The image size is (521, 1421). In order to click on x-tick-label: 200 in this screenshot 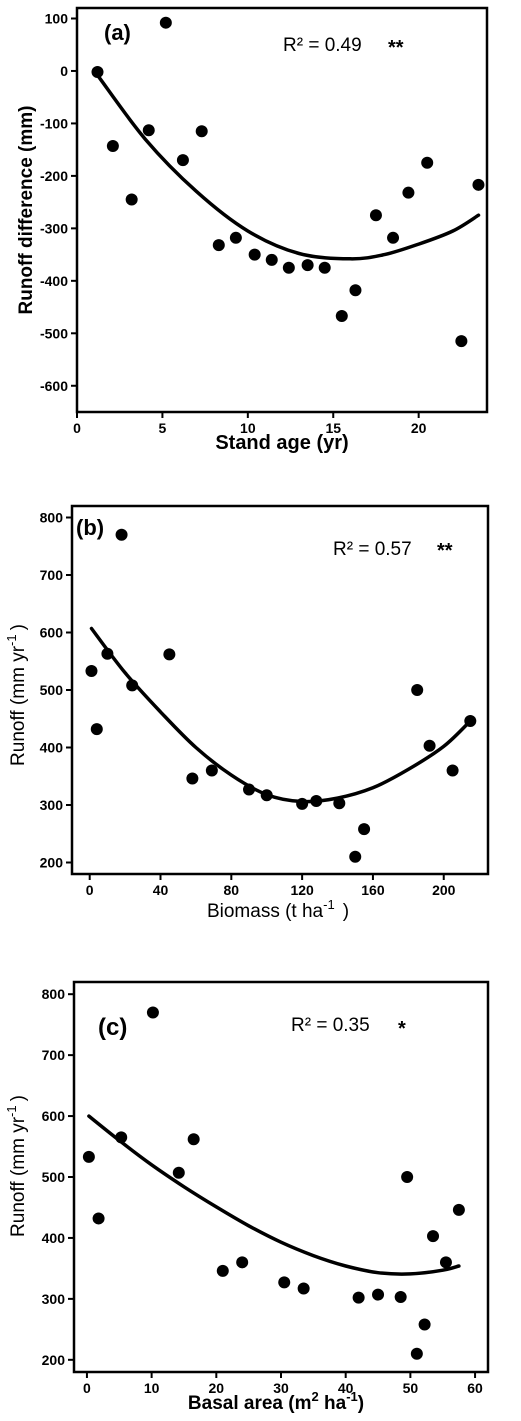, I will do `click(444, 890)`.